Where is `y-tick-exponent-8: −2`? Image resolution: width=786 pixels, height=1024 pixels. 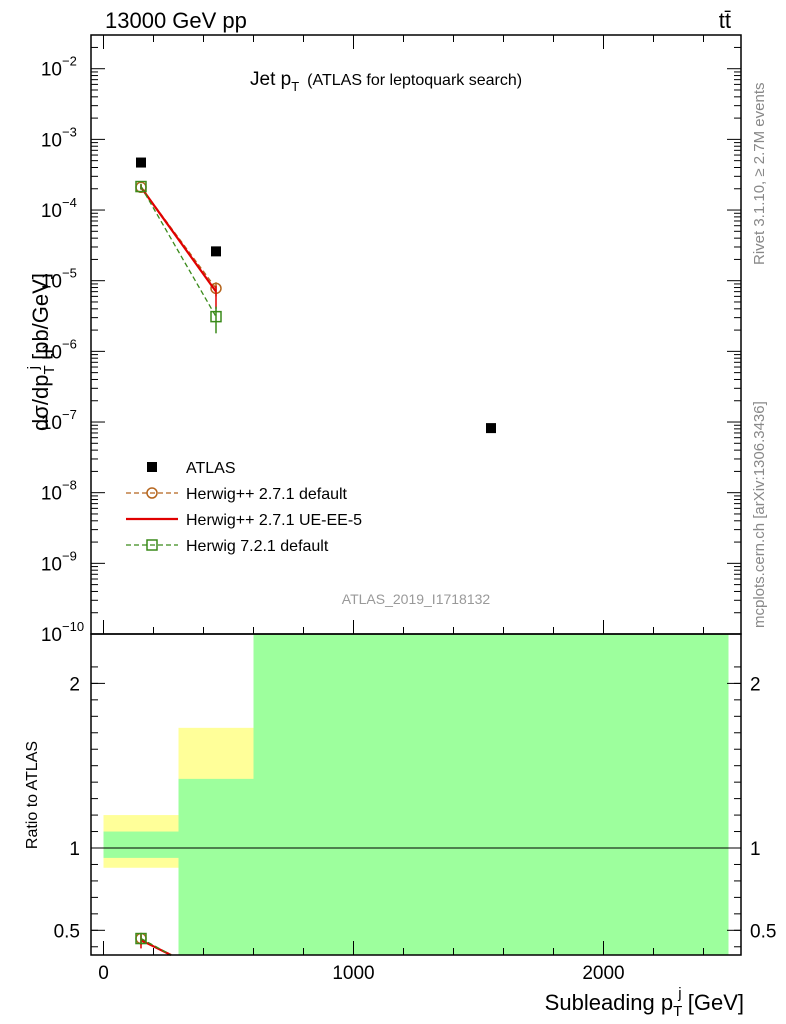 y-tick-exponent-8: −2 is located at coordinates (69, 61).